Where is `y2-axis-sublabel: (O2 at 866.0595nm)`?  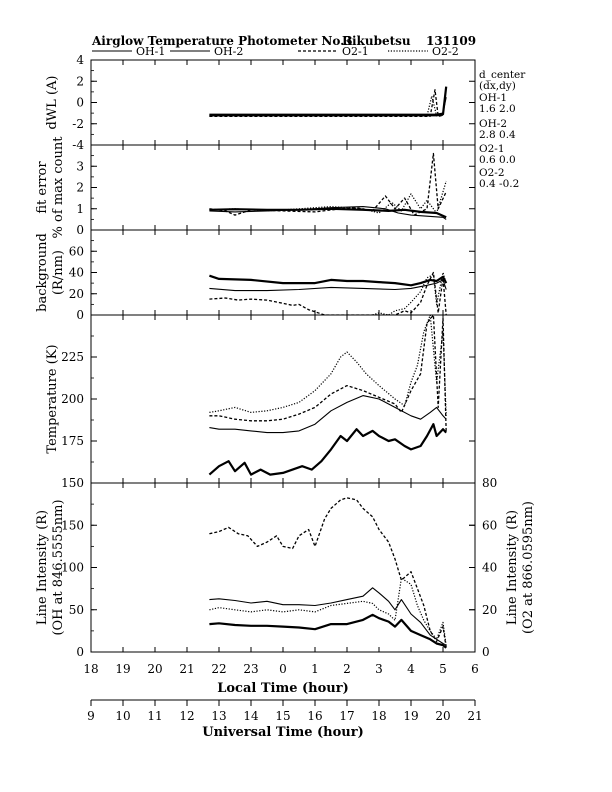 y2-axis-sublabel: (O2 at 866.0595nm) is located at coordinates (528, 567).